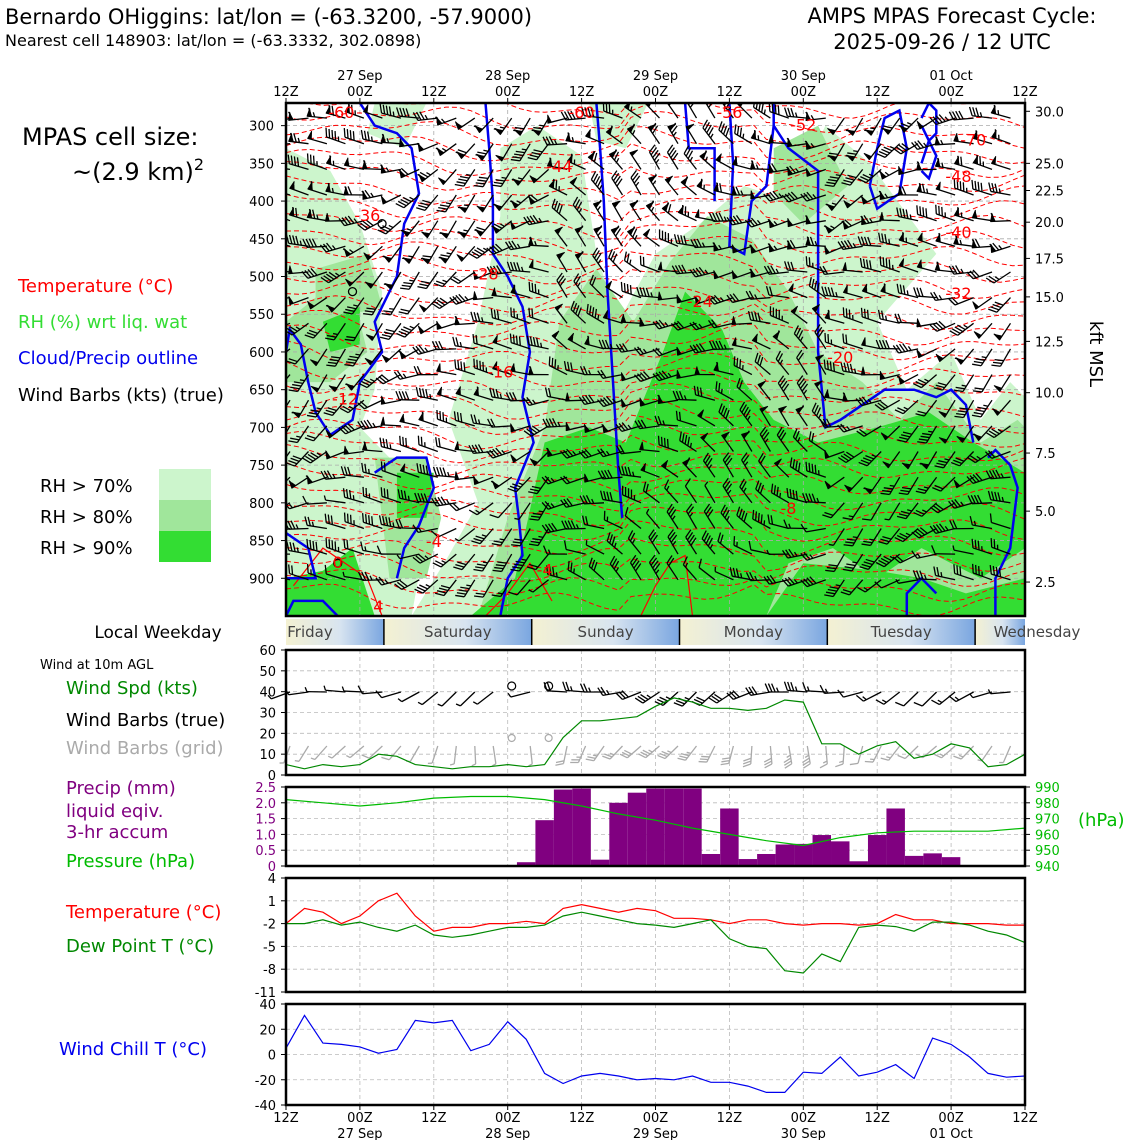 This screenshot has width=1140, height=1140. What do you see at coordinates (1049, 298) in the screenshot?
I see `kft-tick-label: 15.0` at bounding box center [1049, 298].